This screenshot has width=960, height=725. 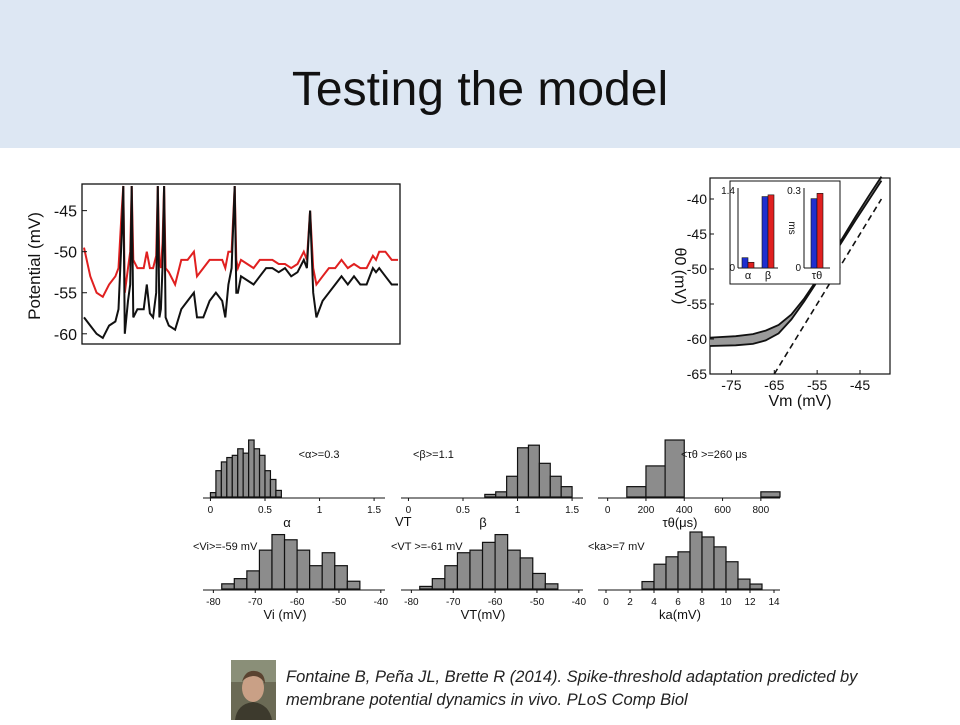 I want to click on trace-y-tick-label: -60, so click(x=65, y=335).